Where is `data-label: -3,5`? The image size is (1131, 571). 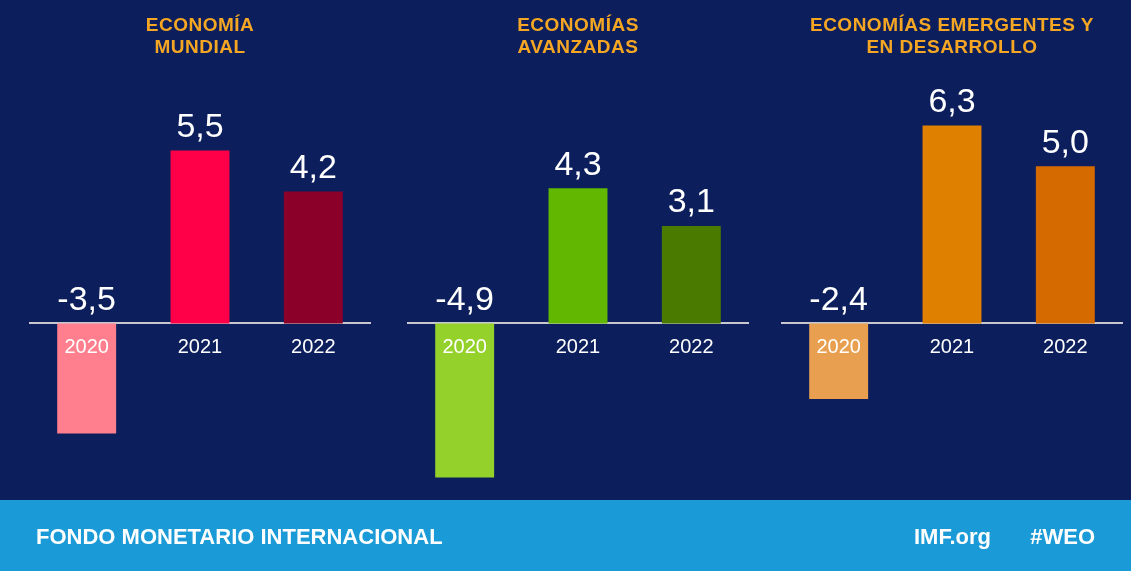 data-label: -3,5 is located at coordinates (86, 297).